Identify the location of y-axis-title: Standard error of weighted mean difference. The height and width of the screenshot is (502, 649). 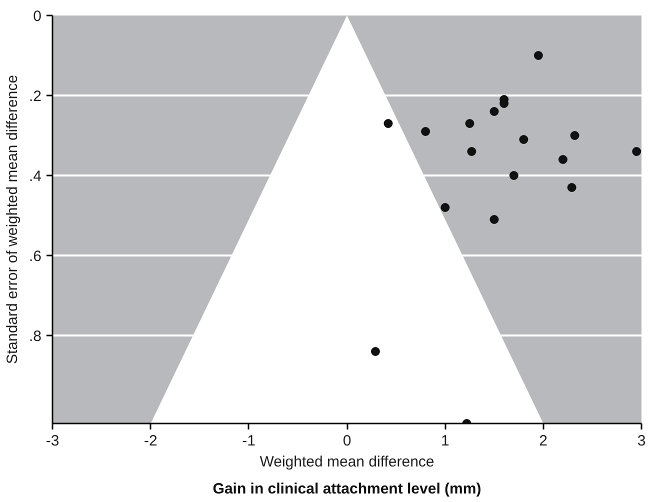
(12, 219).